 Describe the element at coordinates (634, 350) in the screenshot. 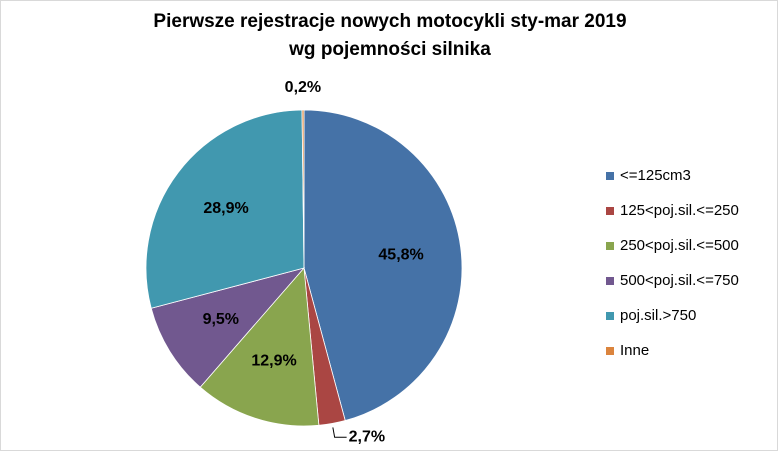

I see `legend-label: Inne` at that location.